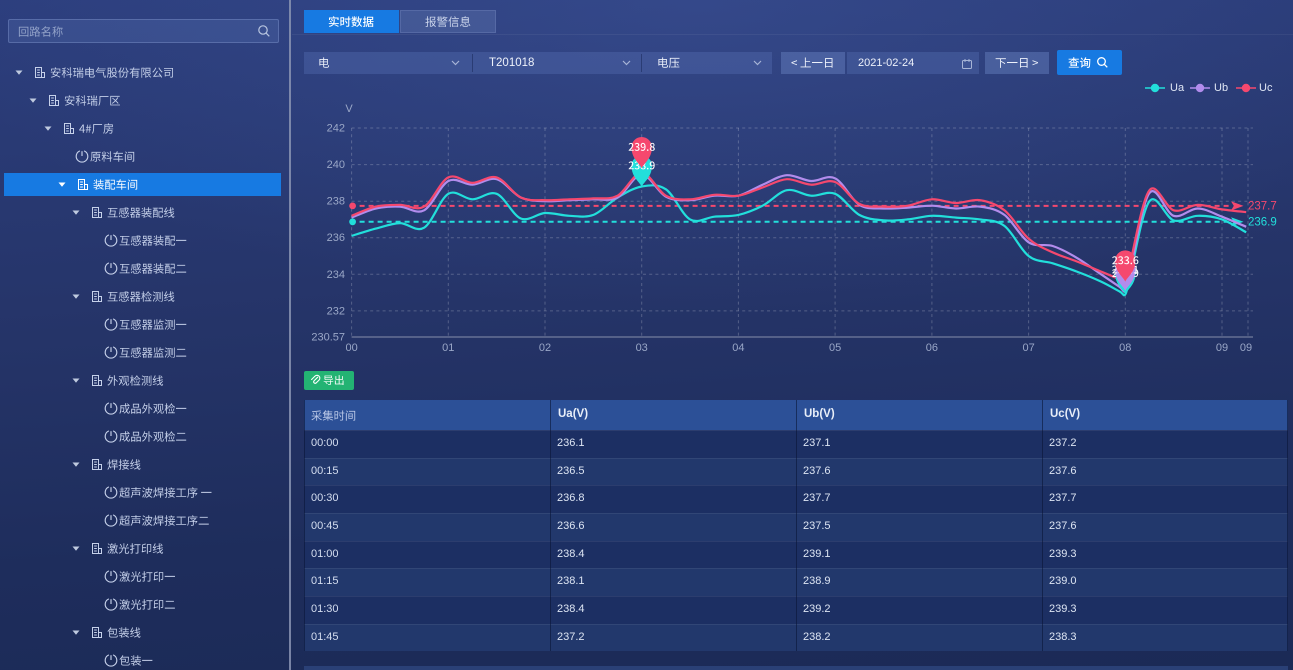 The width and height of the screenshot is (1293, 670). I want to click on svg-text: 236, so click(336, 238).